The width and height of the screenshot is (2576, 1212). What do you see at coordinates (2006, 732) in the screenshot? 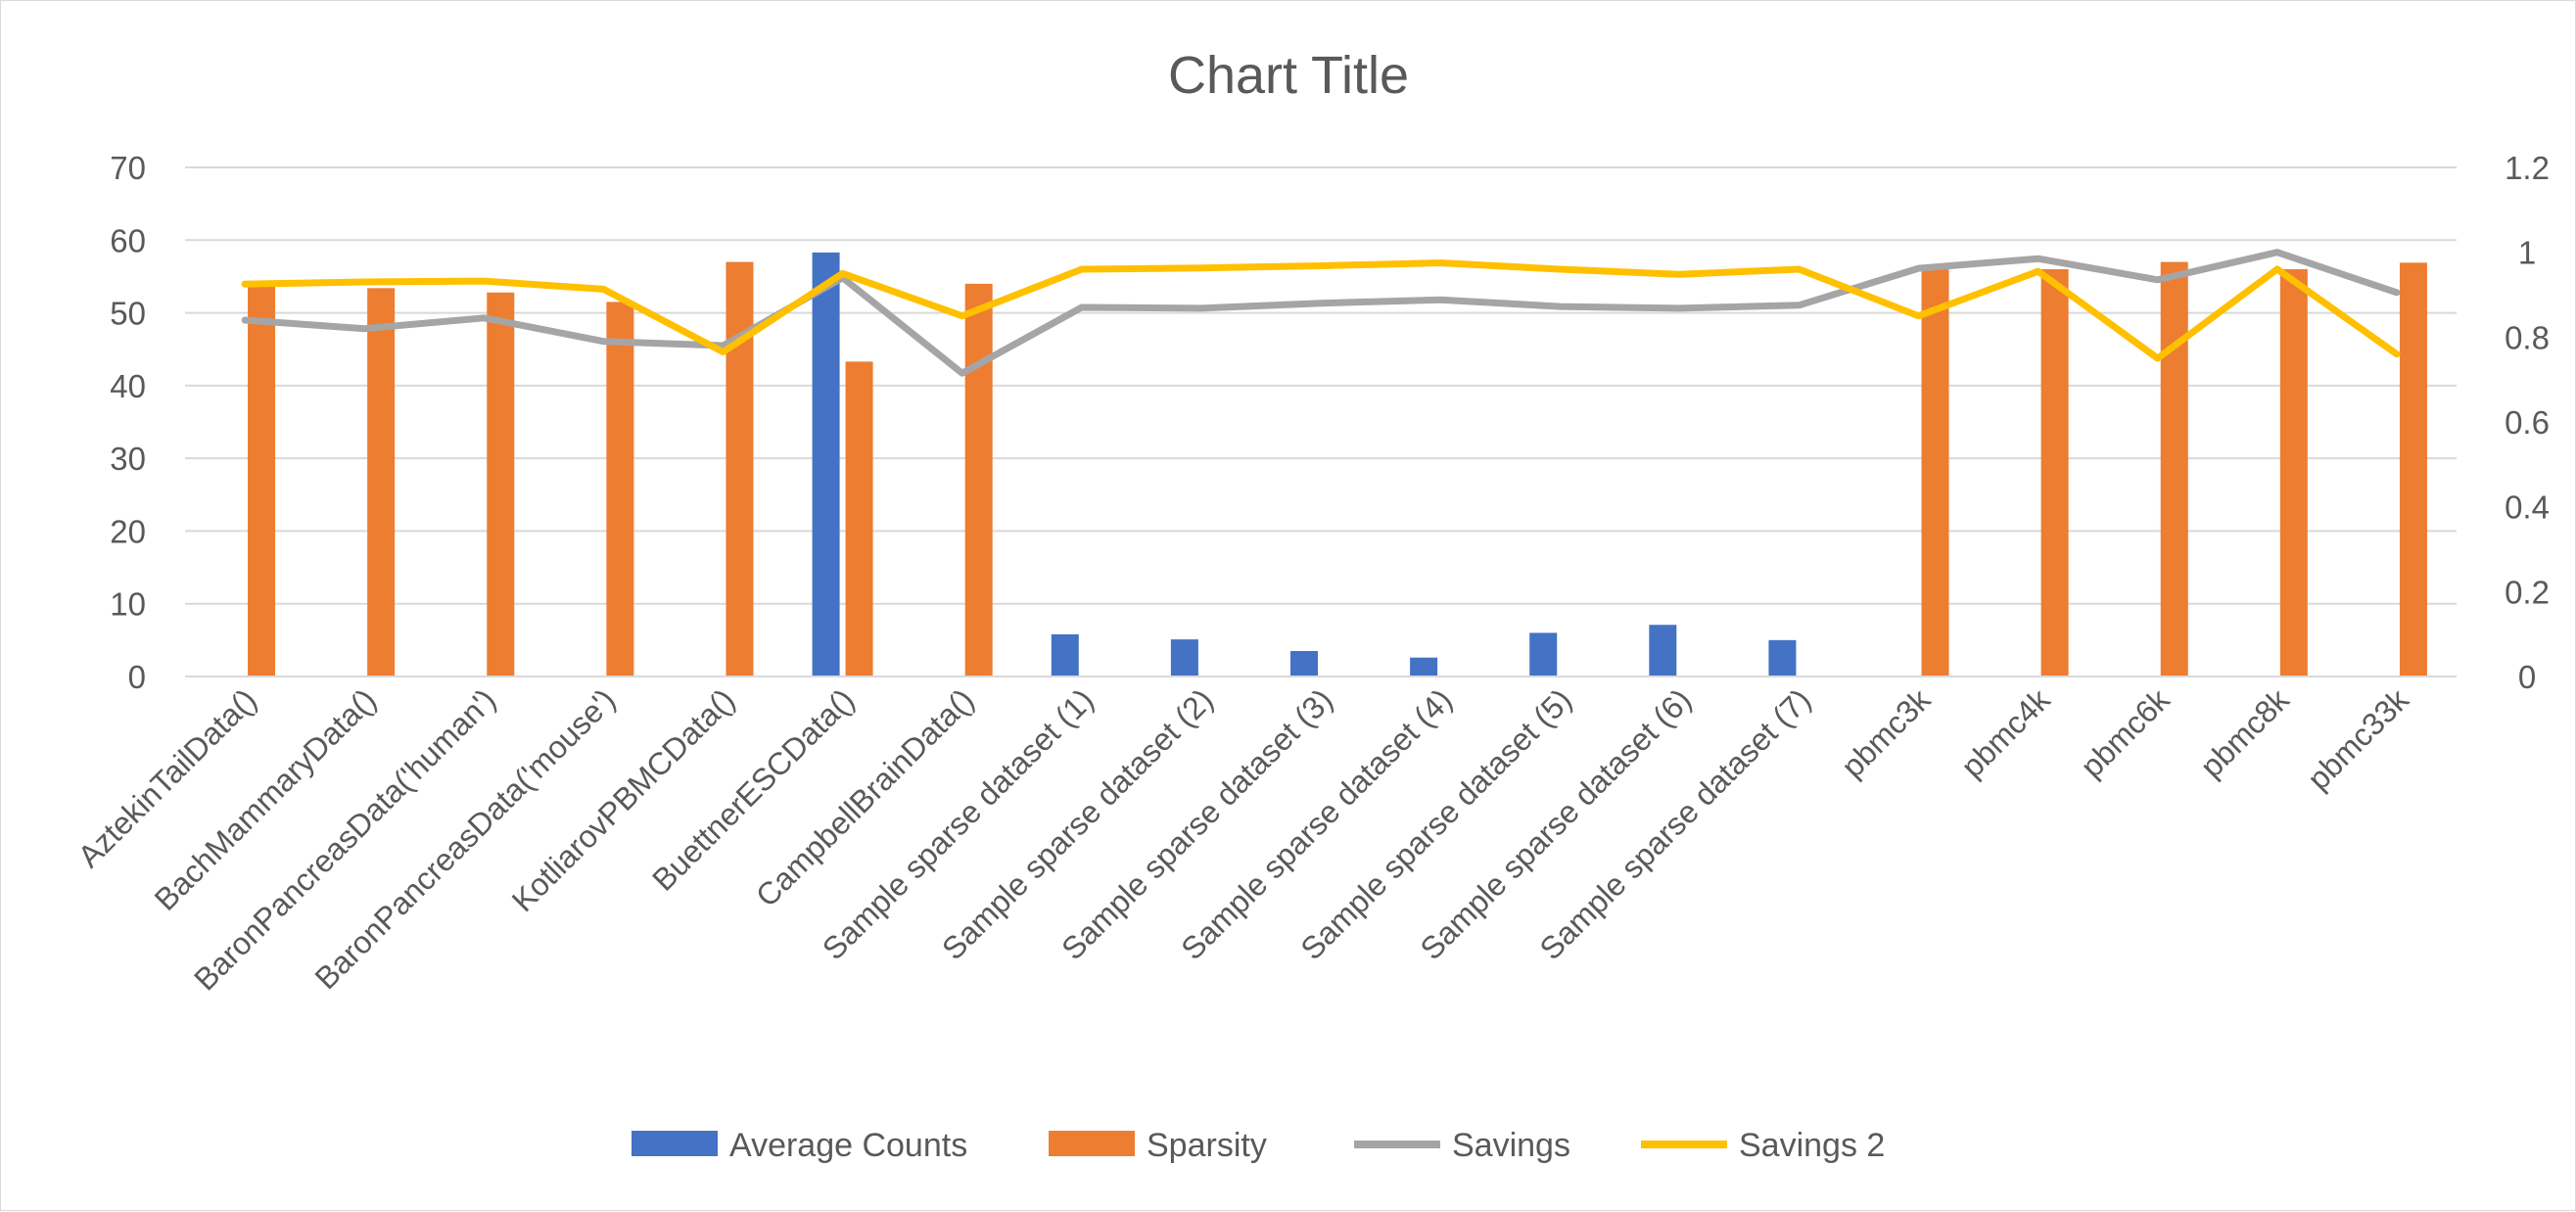
I see `x-tick-label: pbmc4k` at bounding box center [2006, 732].